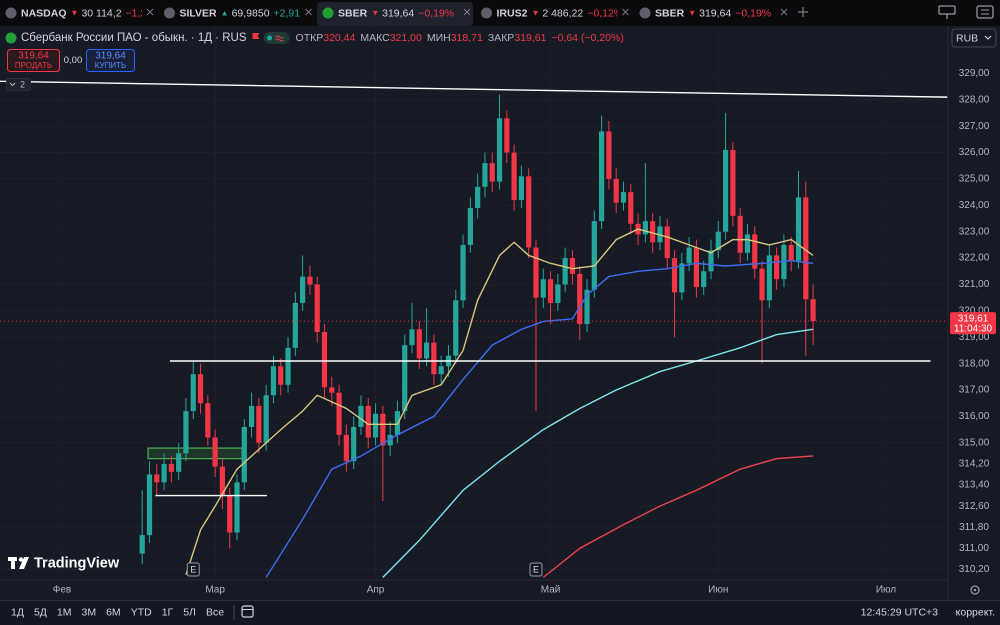 This screenshot has width=1000, height=625. Describe the element at coordinates (89, 612) in the screenshot. I see `range-button: 3М` at that location.